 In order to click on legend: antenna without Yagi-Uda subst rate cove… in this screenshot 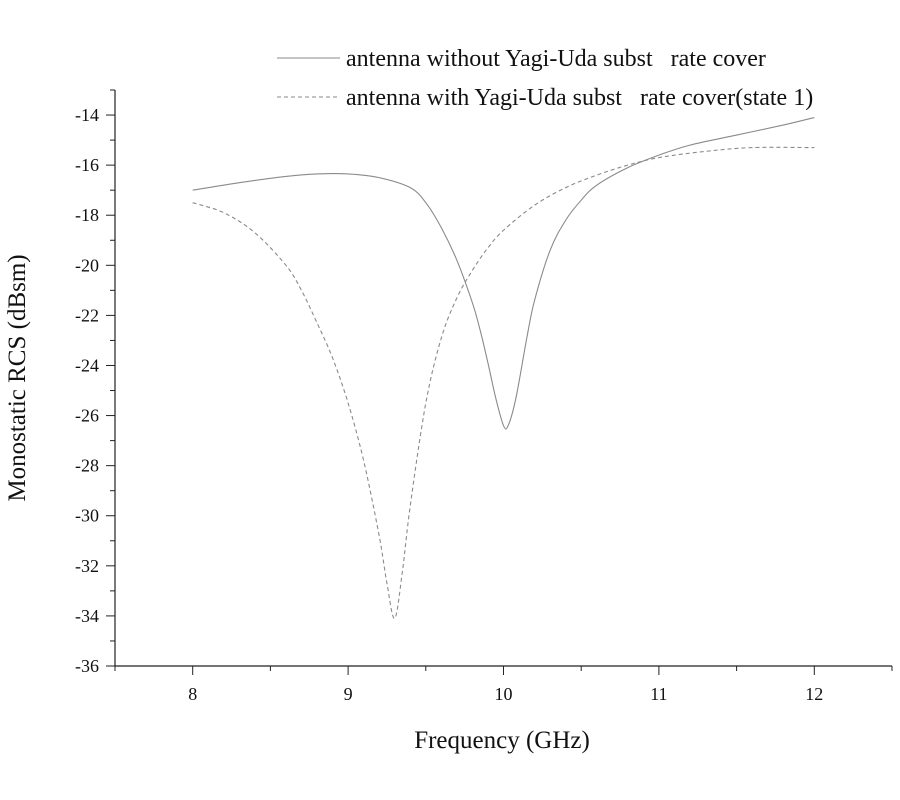, I will do `click(545, 78)`.